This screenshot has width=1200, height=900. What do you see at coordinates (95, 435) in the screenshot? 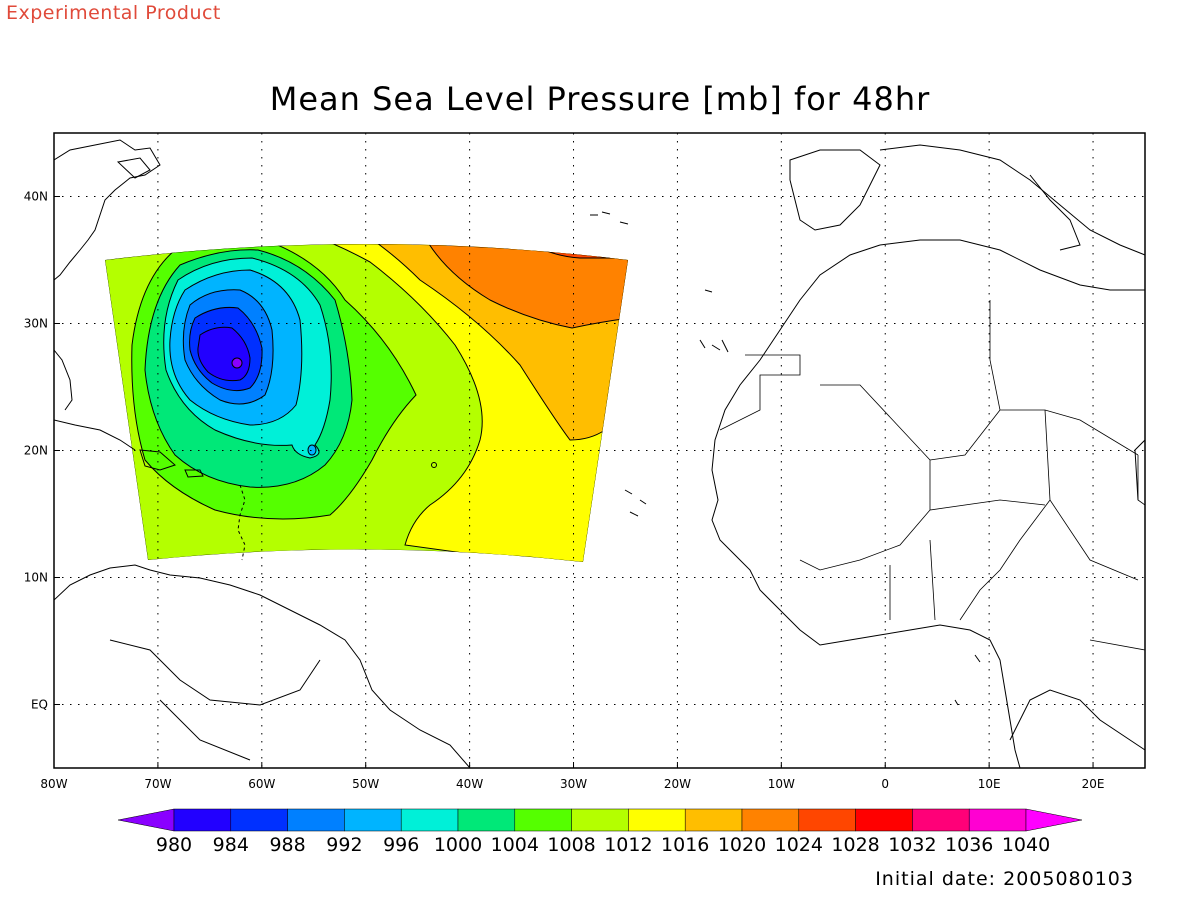
I see `cuba` at bounding box center [95, 435].